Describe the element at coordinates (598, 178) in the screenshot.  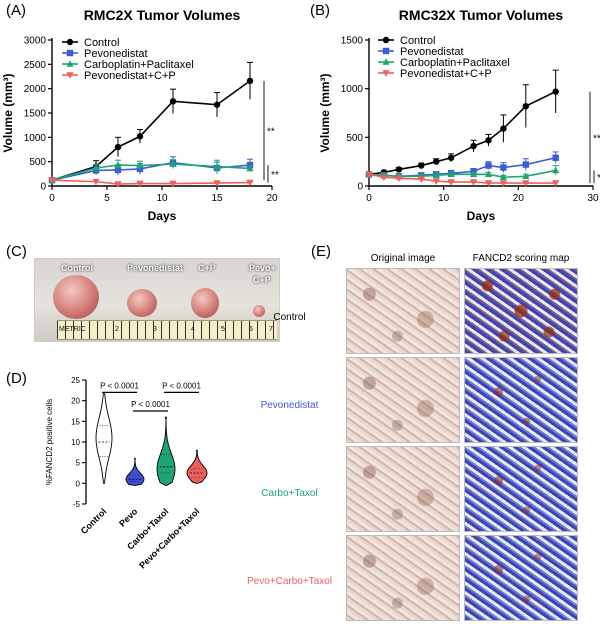
I see `chart1-significance-label: *` at that location.